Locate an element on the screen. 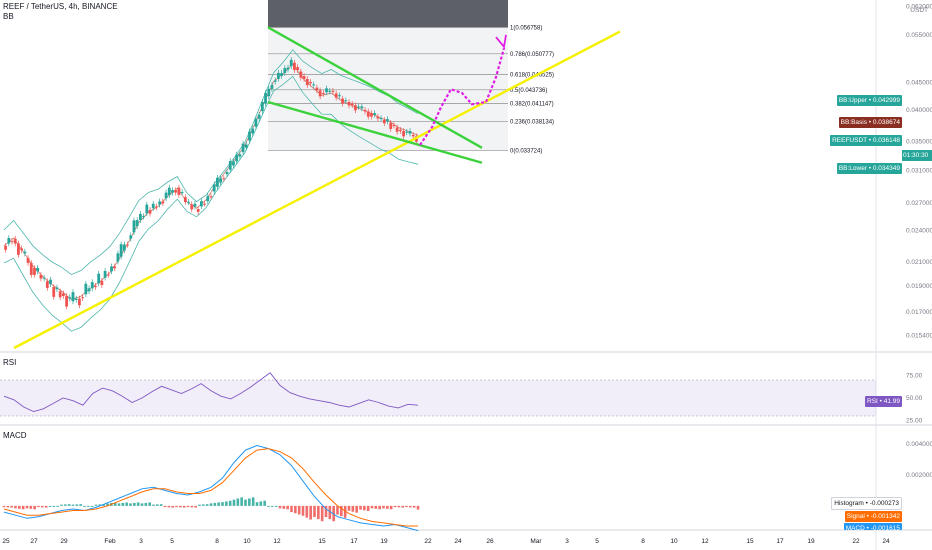  fib-level-label: 0.5(0.043736) is located at coordinates (528, 91).